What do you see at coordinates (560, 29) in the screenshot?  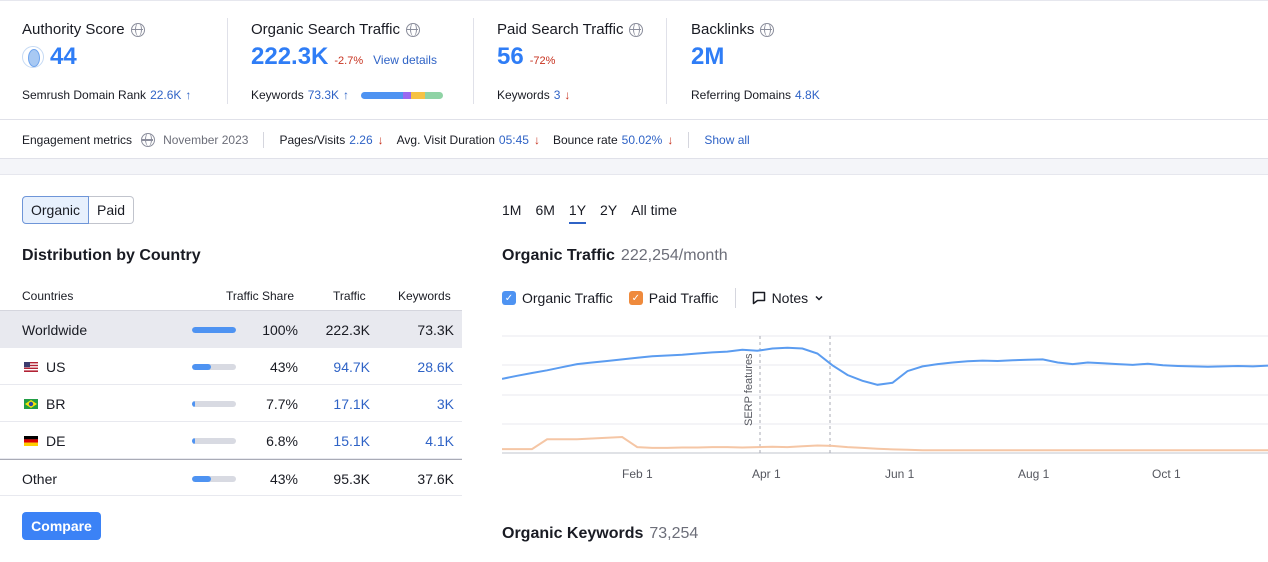 I see `paid-traffic-title: Paid Search Traffic` at bounding box center [560, 29].